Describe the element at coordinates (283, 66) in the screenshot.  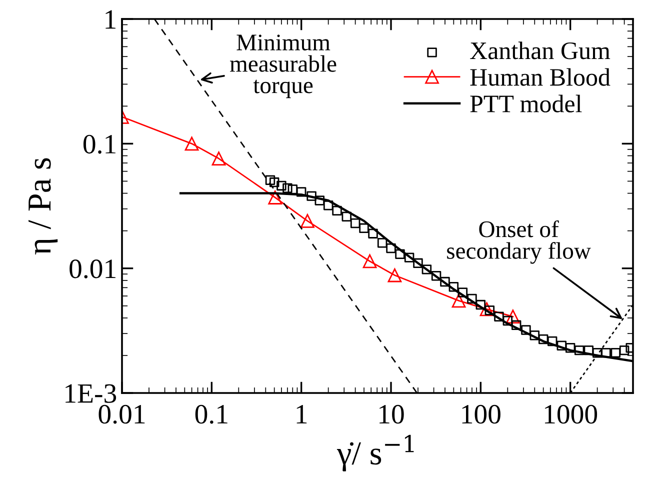
I see `annotation: Minimum measurable torque` at that location.